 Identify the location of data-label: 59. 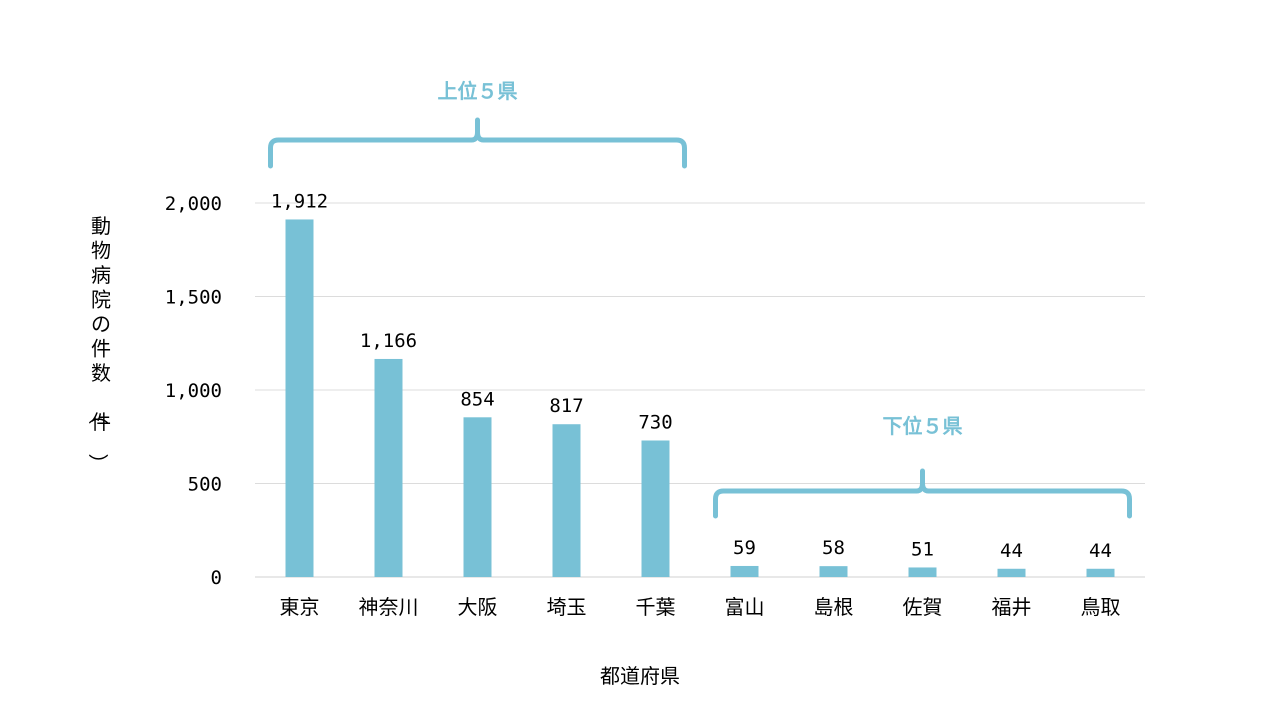
(744, 548).